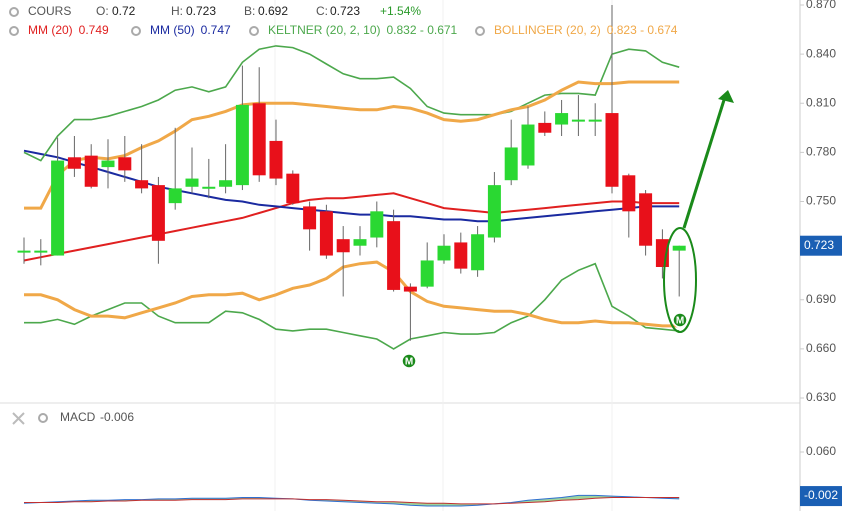 The width and height of the screenshot is (842, 511). I want to click on y-tick-label: 0.630, so click(821, 397).